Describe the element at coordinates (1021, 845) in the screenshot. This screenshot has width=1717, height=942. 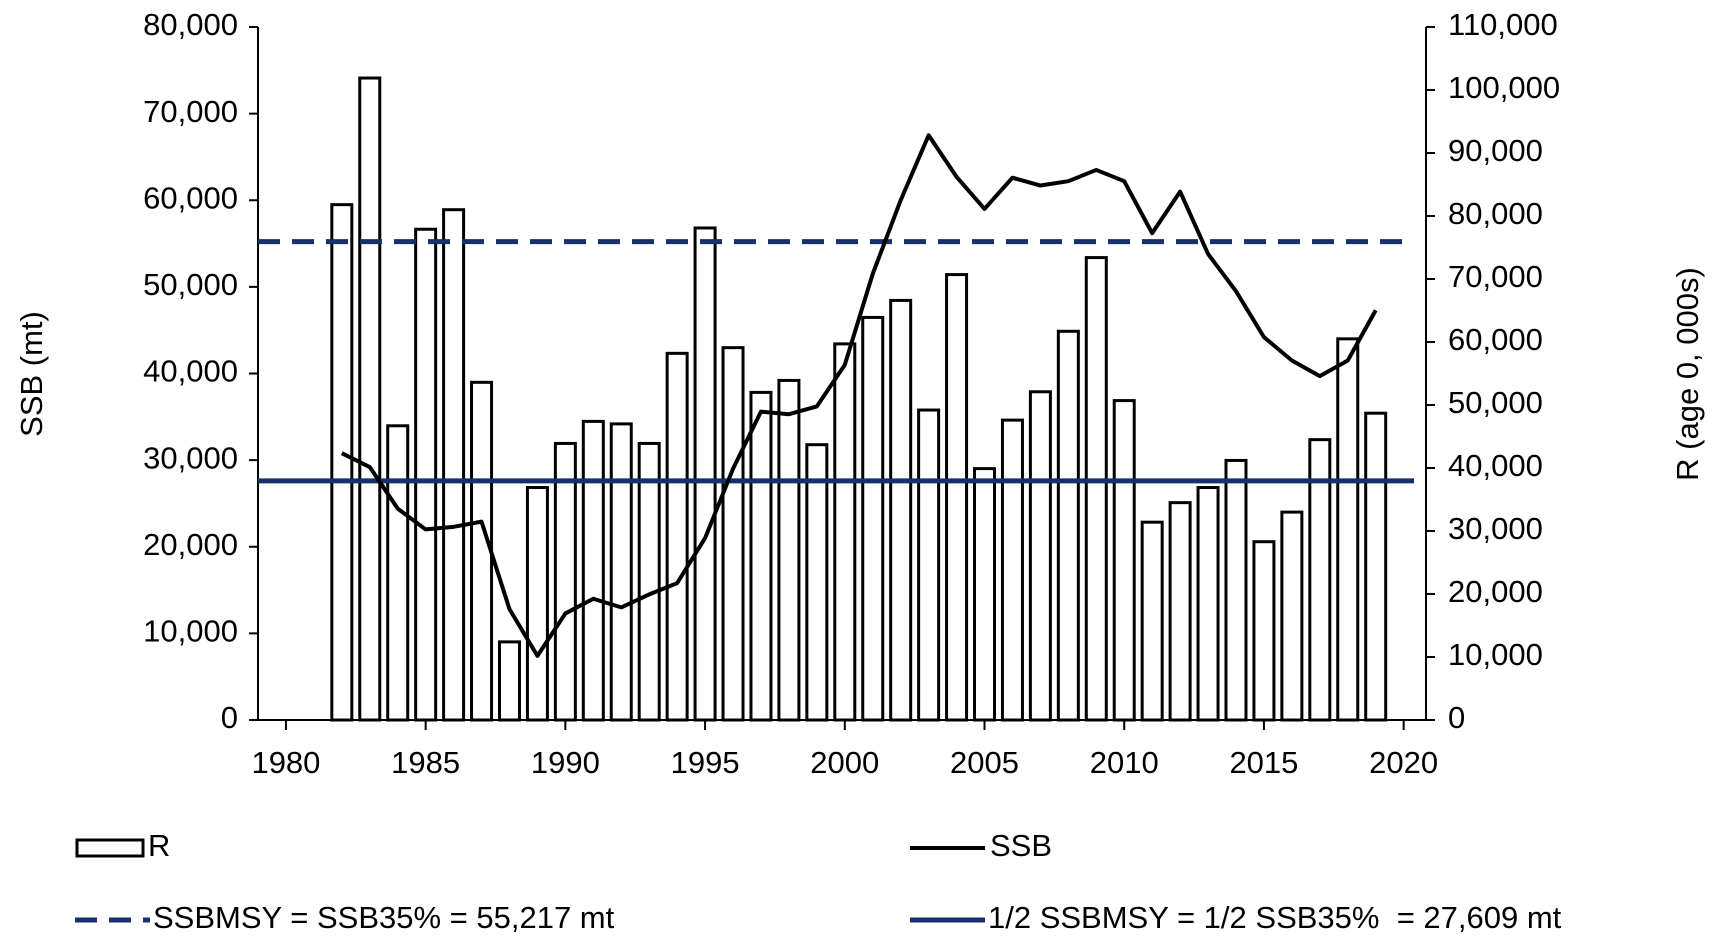
I see `legend-label: SSB` at that location.